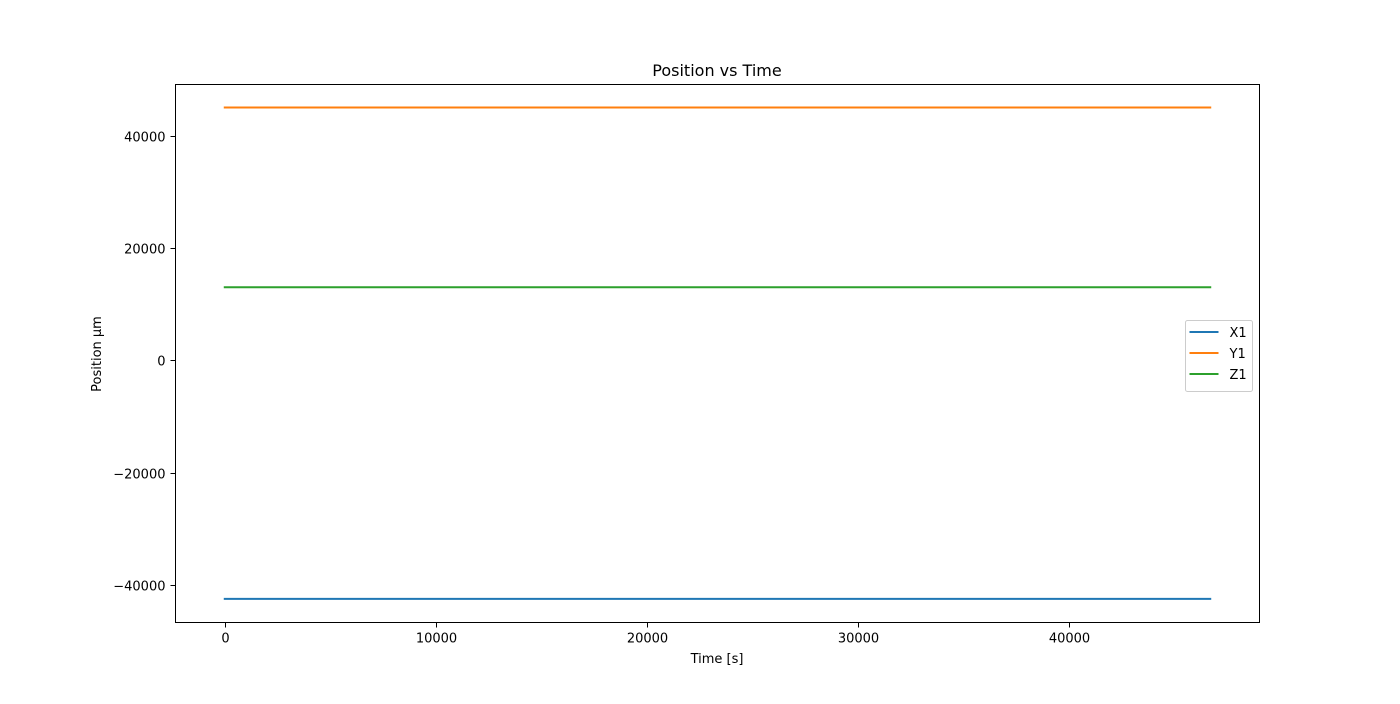 The image size is (1400, 704). What do you see at coordinates (1238, 333) in the screenshot?
I see `legend-label-x1: X1` at bounding box center [1238, 333].